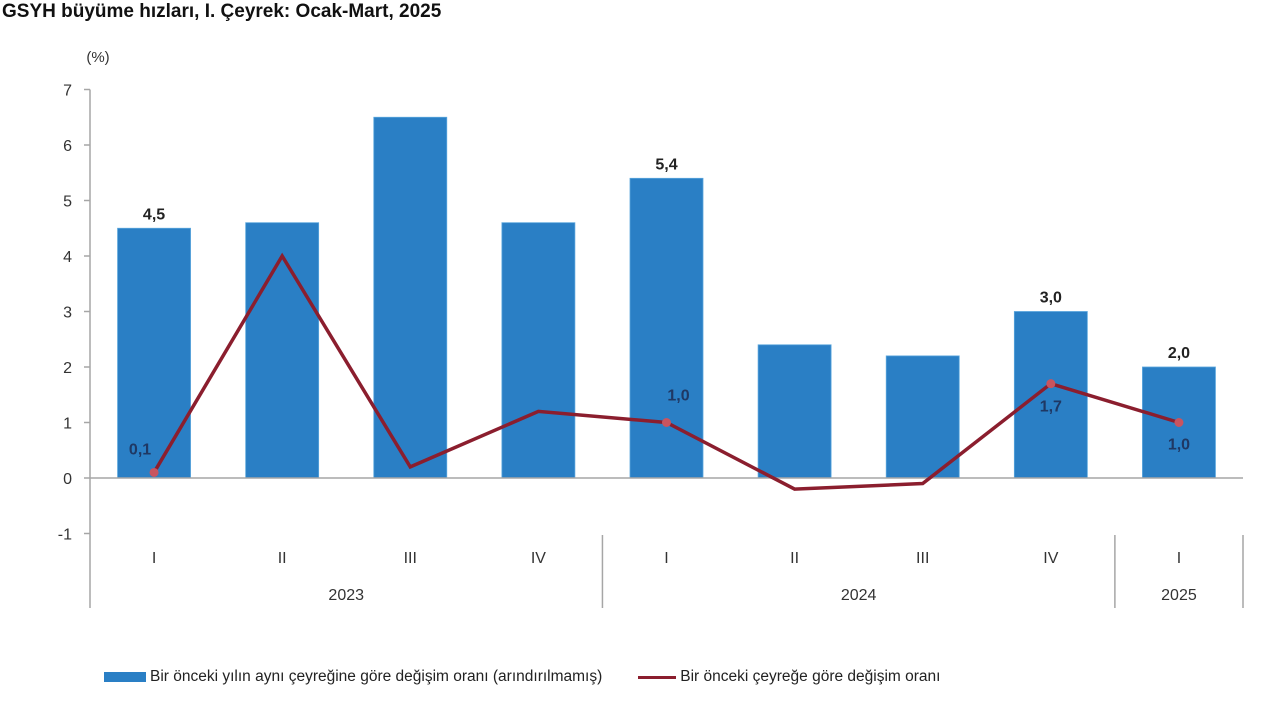  I want to click on bar-value-label: 5,4, so click(666, 164).